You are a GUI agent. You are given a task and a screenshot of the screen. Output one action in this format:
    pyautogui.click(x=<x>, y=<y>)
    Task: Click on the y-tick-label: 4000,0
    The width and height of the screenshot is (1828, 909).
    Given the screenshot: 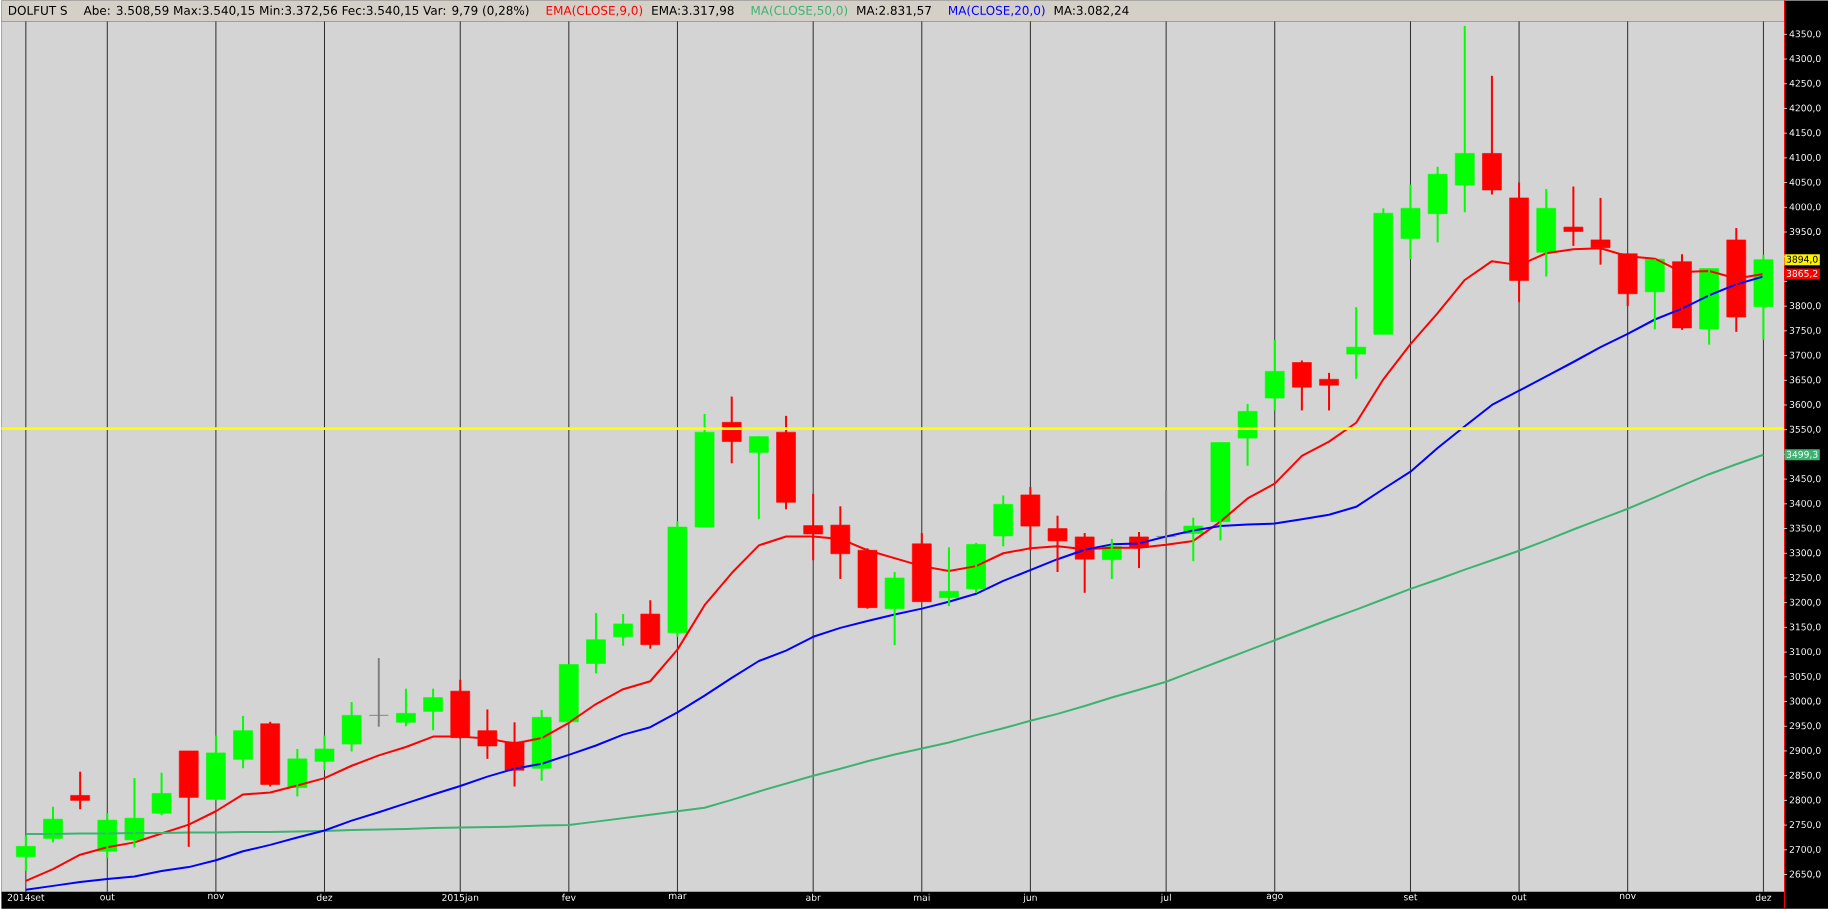 What is the action you would take?
    pyautogui.click(x=1805, y=207)
    